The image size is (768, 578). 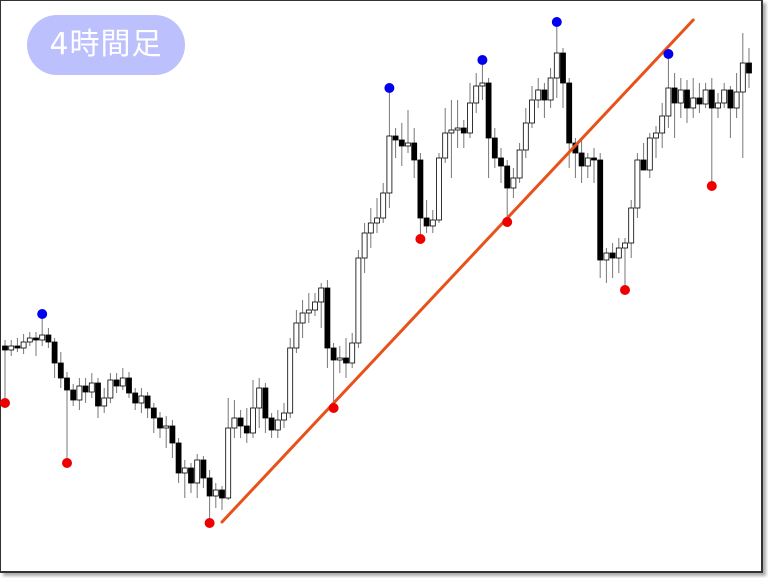 I want to click on timeframe-label: 4時間足, so click(x=106, y=45).